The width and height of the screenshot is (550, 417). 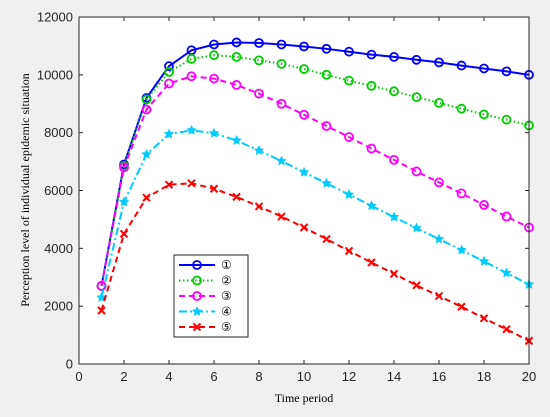 I want to click on legend-item: ③, so click(x=205, y=296).